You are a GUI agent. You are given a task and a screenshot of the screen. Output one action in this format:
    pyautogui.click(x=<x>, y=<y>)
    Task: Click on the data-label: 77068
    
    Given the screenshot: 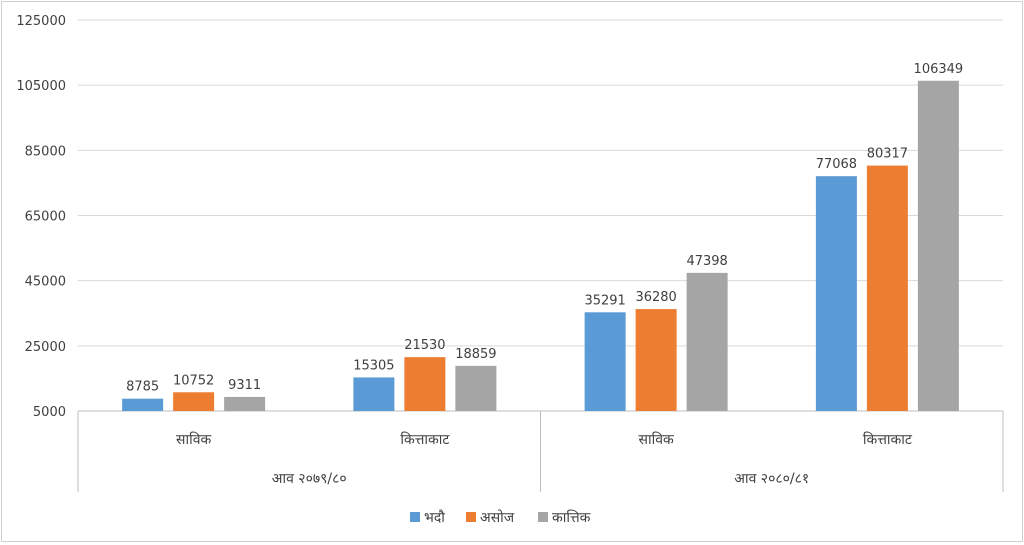 What is the action you would take?
    pyautogui.click(x=836, y=164)
    